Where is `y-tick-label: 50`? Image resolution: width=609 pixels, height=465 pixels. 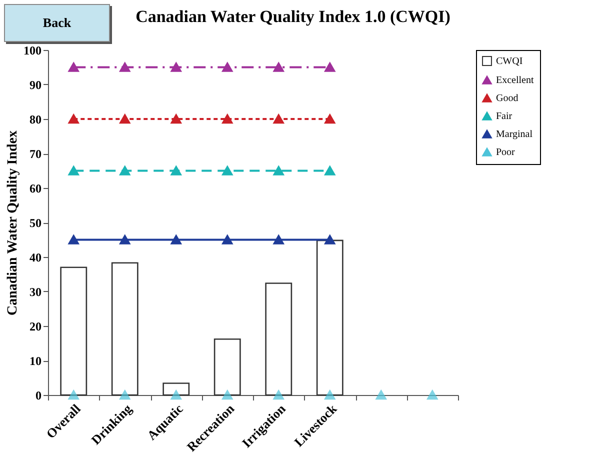
y-tick-label: 50 is located at coordinates (36, 223).